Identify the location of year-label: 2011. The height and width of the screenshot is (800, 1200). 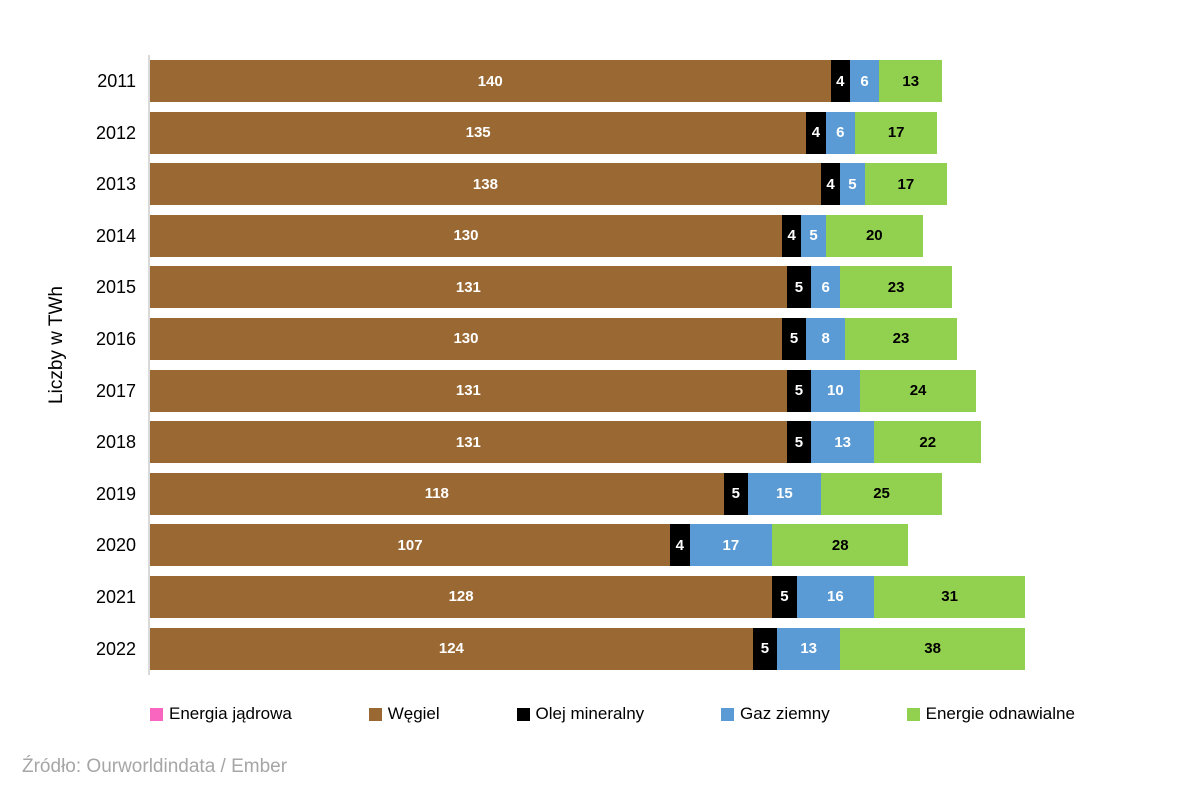
(116, 81).